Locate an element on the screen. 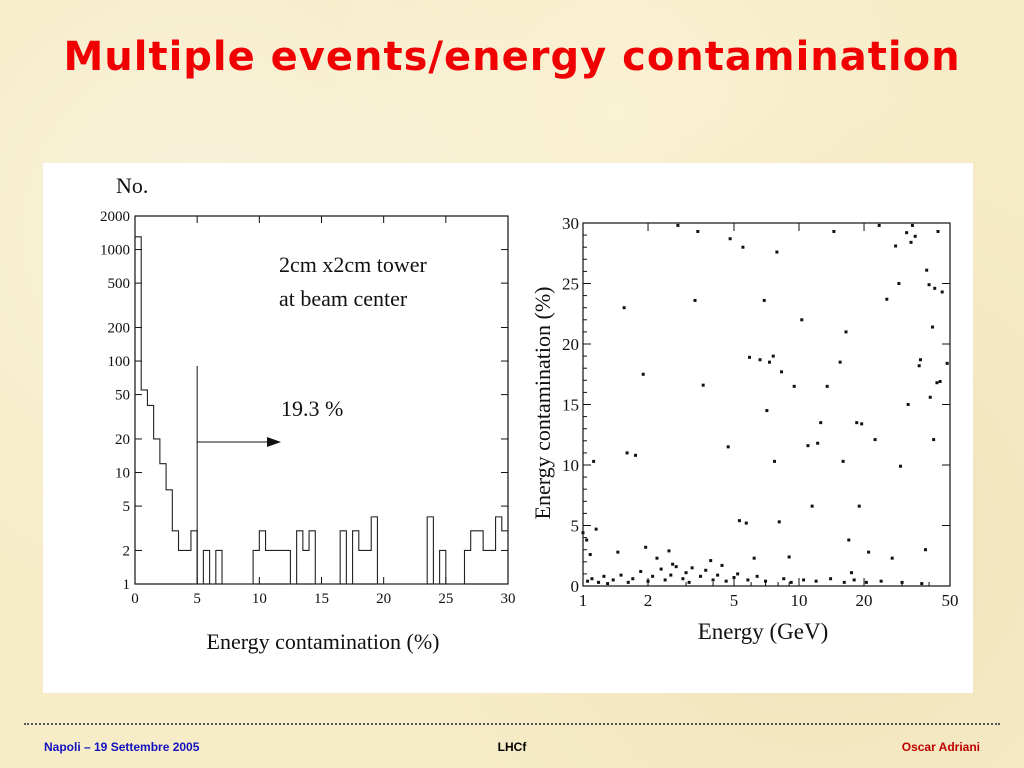  footer-right: Oscar Adriani is located at coordinates (940, 747).